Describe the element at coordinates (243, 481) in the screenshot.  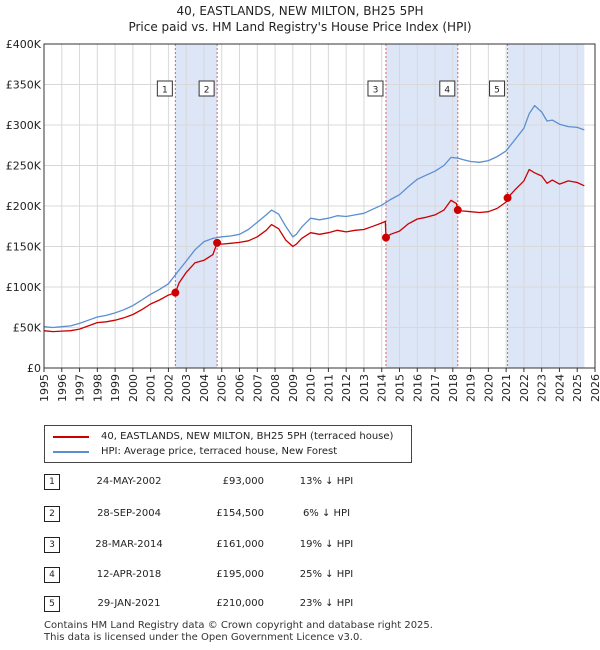
I see `sale-price: £93,000` at that location.